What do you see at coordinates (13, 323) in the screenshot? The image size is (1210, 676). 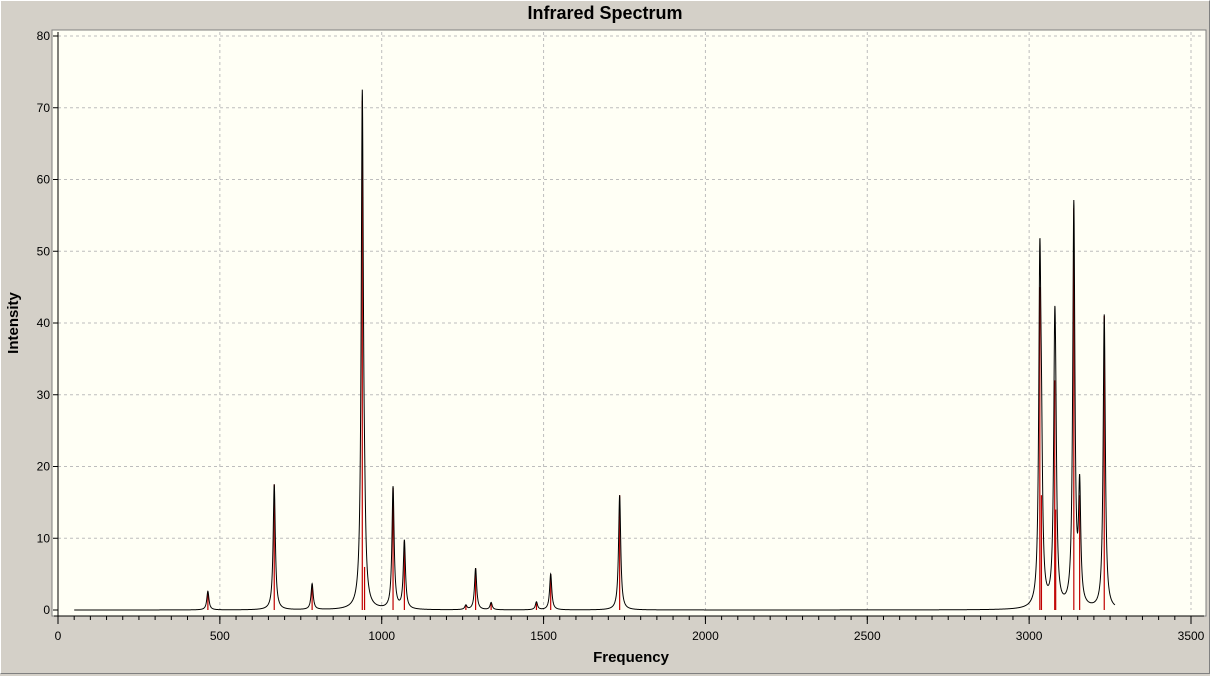 I see `y-axis-title: Intensity` at bounding box center [13, 323].